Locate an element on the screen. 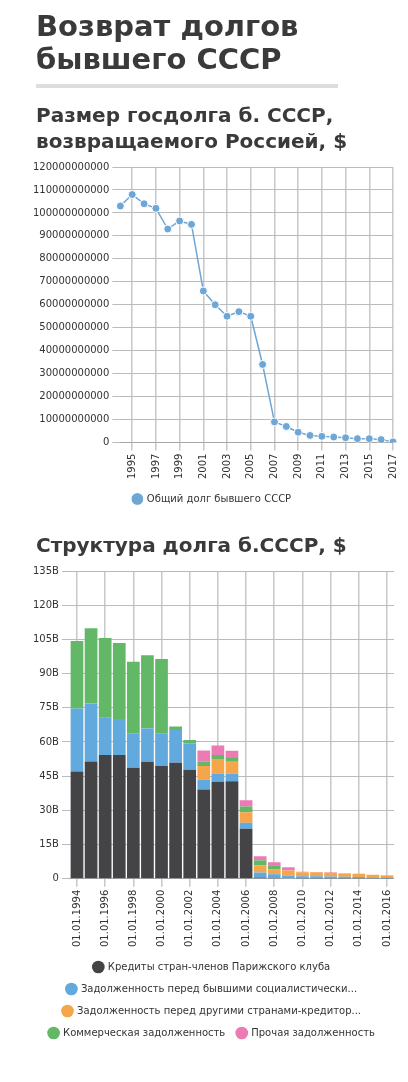  x-tick-label: 01.01.2016 is located at coordinates (386, 918).